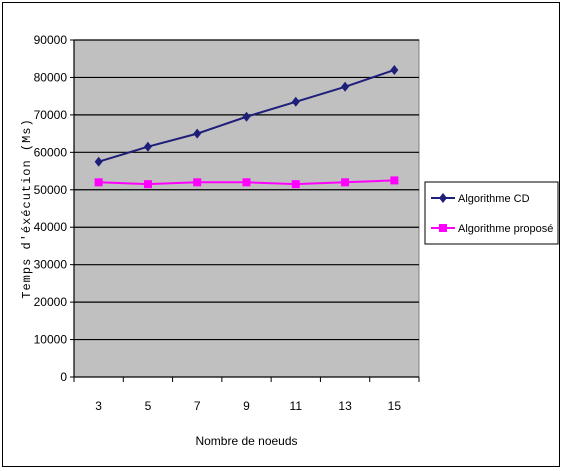 This screenshot has height=471, width=564. Describe the element at coordinates (51, 77) in the screenshot. I see `y-tick-label: 80000` at that location.